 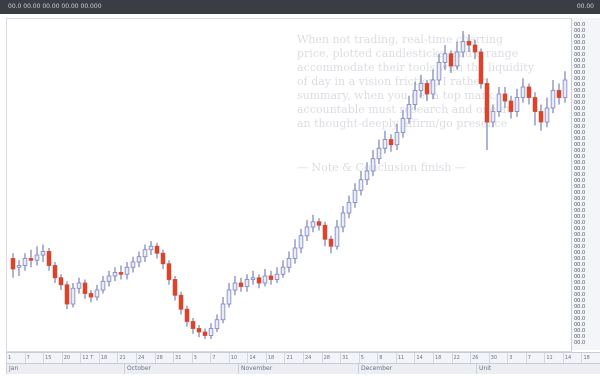 I want to click on date-scale-cell: 31, so click(x=349, y=358).